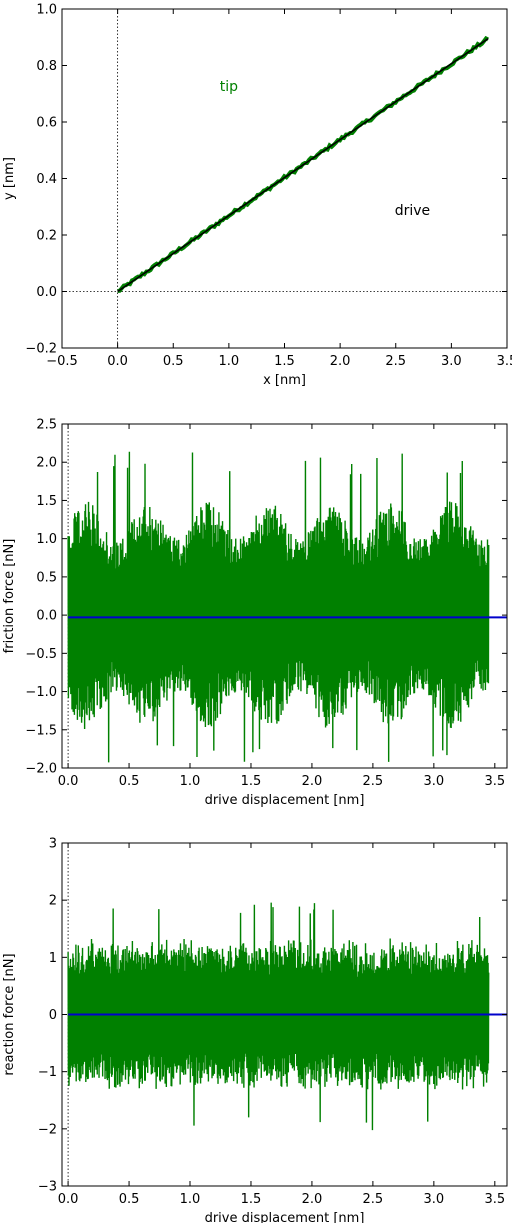  What do you see at coordinates (47, 1129) in the screenshot?
I see `y-tick-label: −2` at bounding box center [47, 1129].